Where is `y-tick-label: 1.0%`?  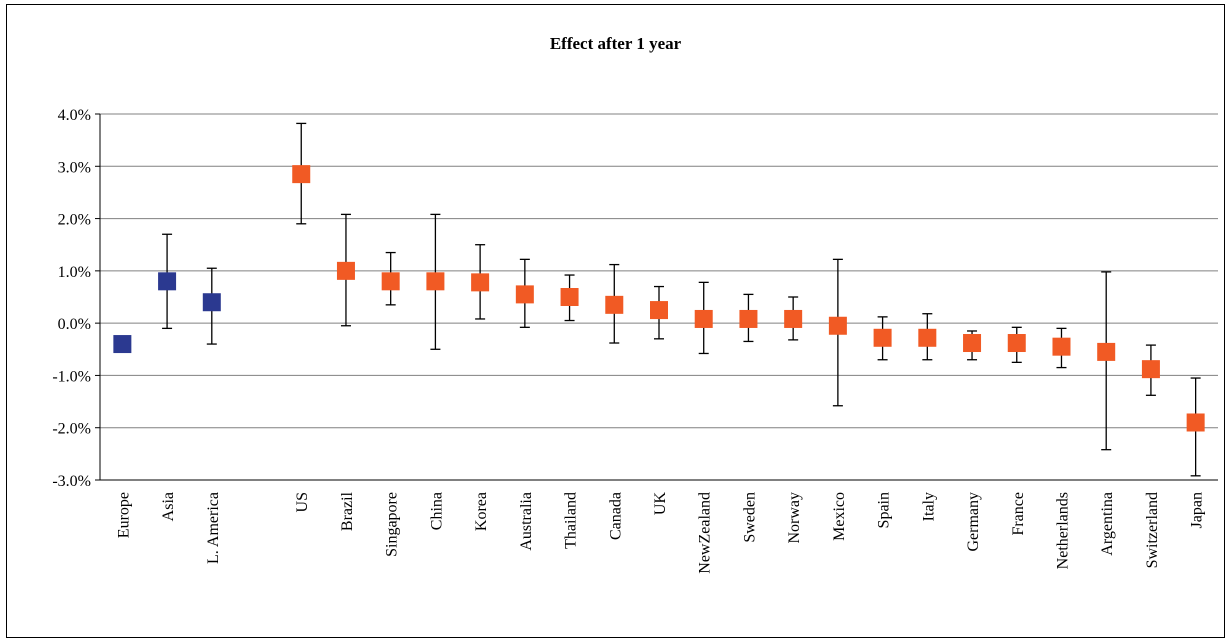 y-tick-label: 1.0% is located at coordinates (74, 272).